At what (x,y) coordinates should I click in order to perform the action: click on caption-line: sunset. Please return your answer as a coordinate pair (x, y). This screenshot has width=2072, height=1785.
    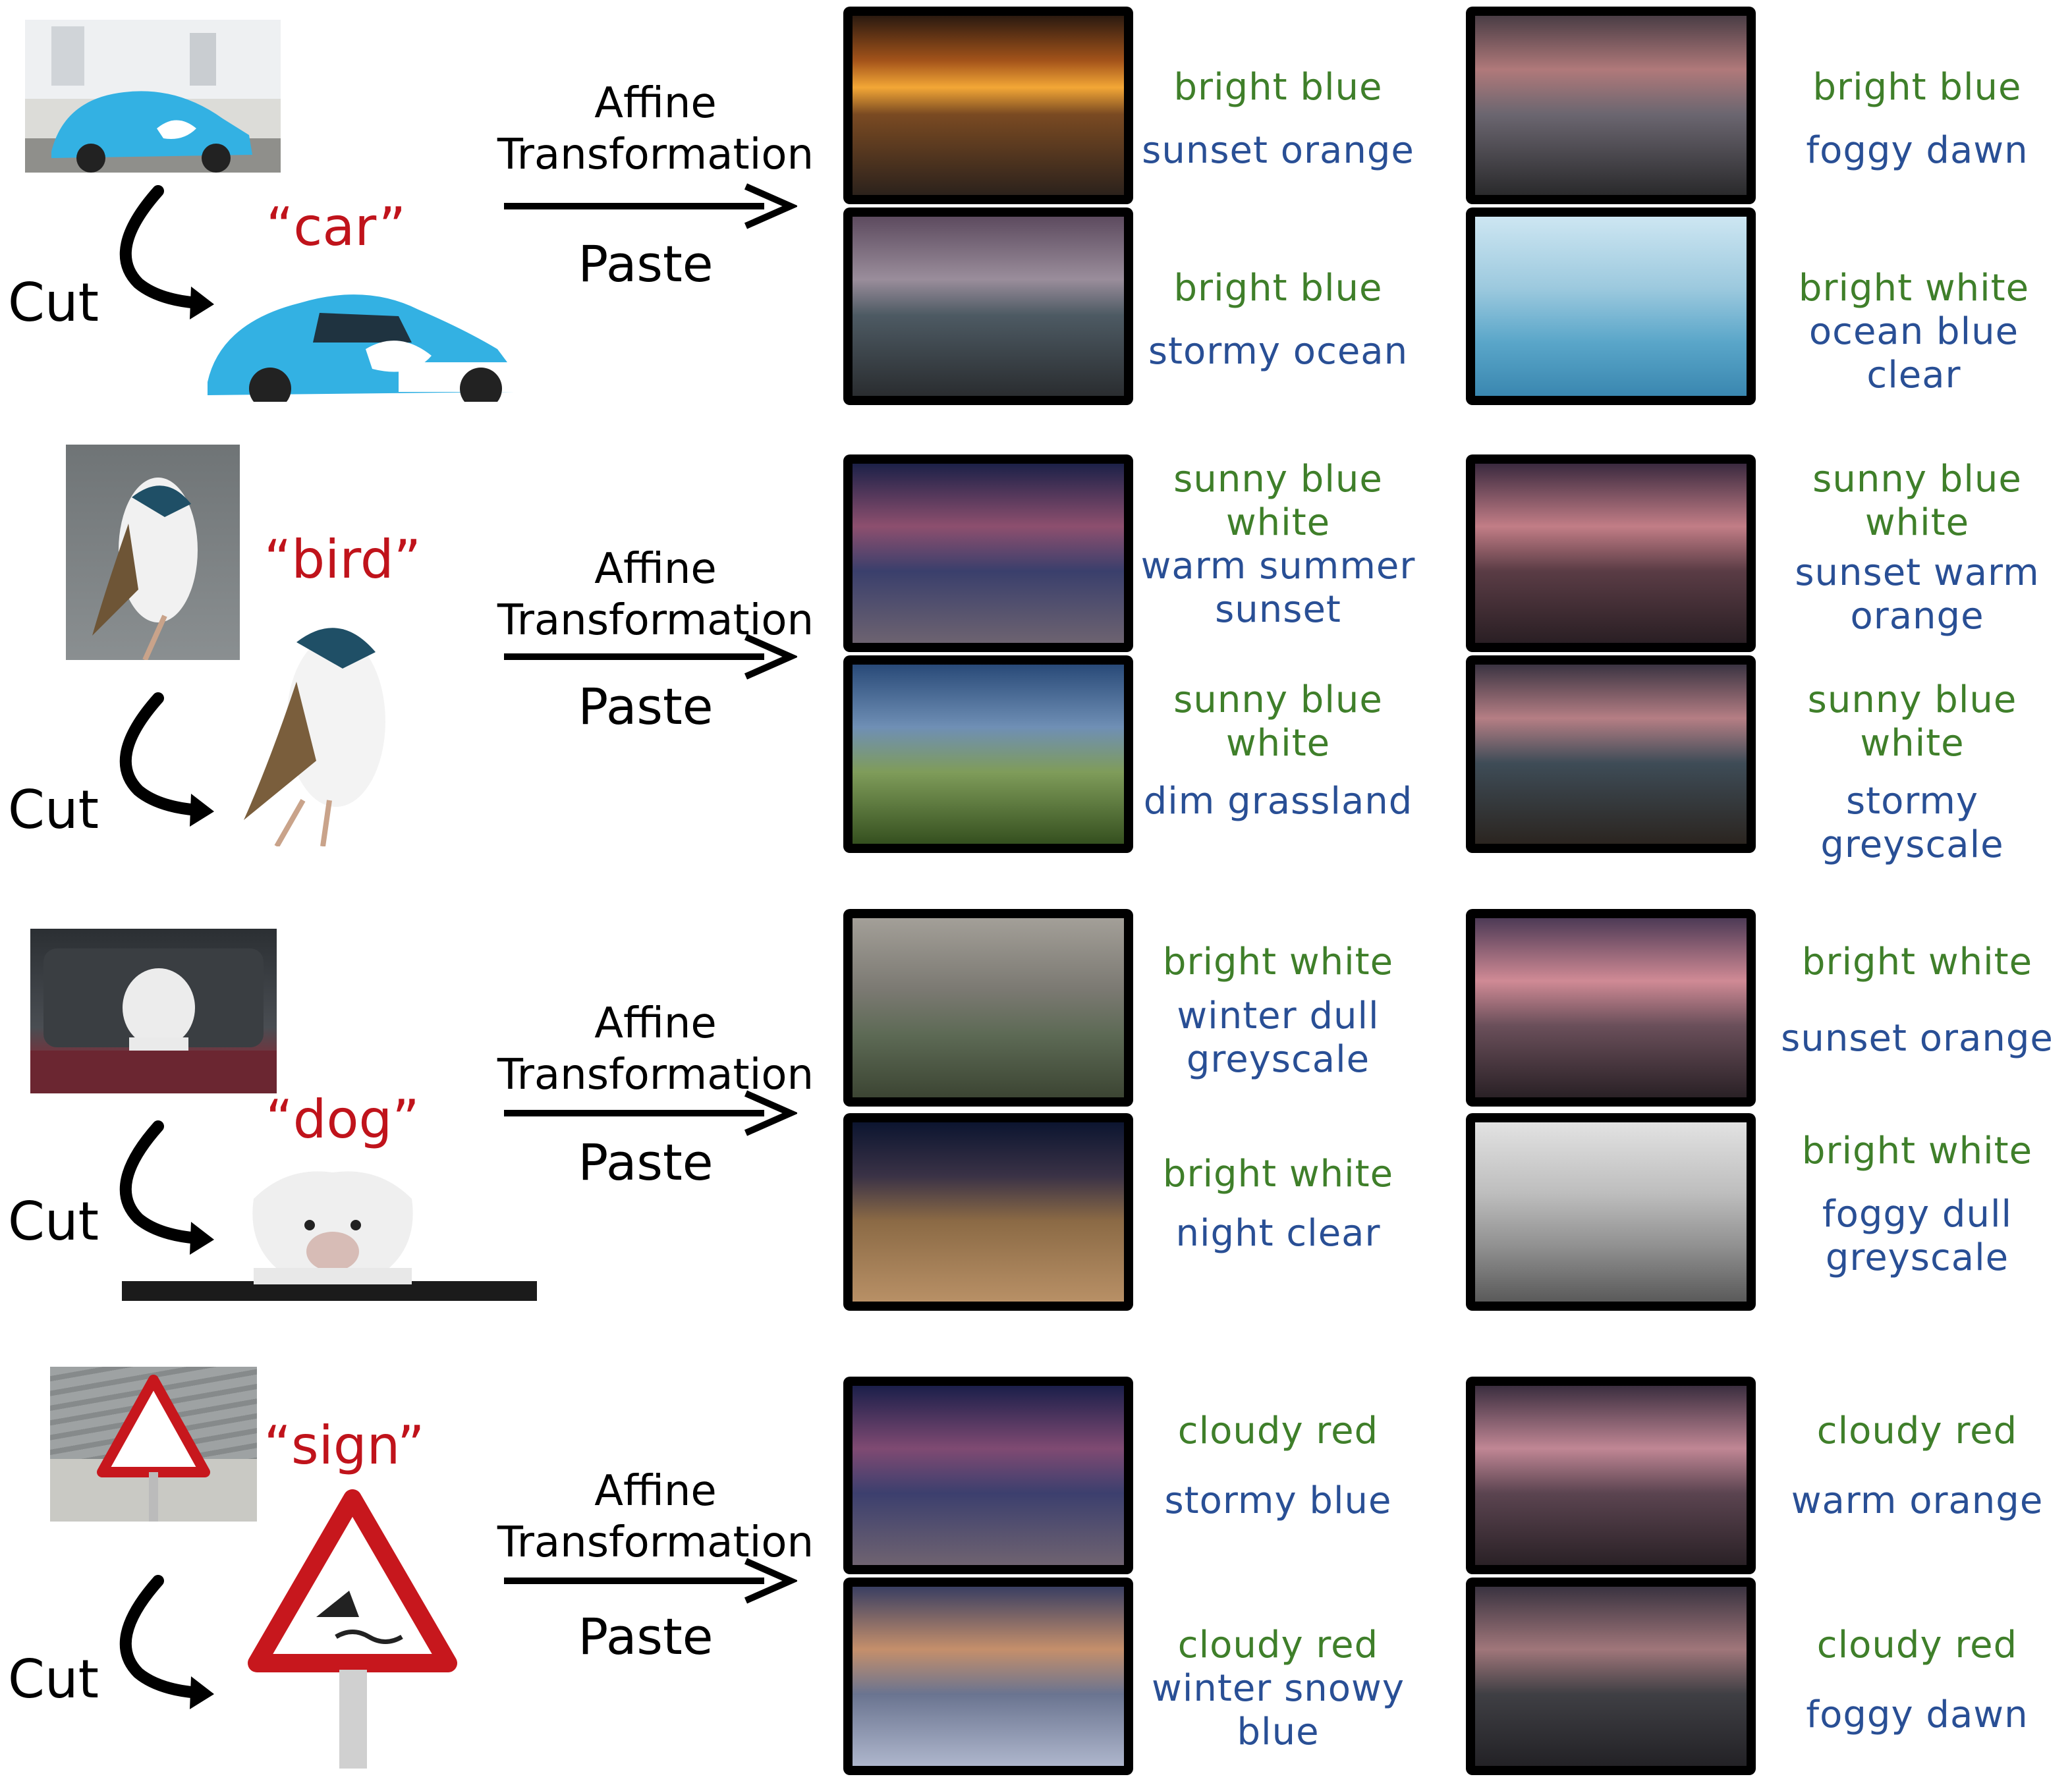
    Looking at the image, I should click on (1278, 609).